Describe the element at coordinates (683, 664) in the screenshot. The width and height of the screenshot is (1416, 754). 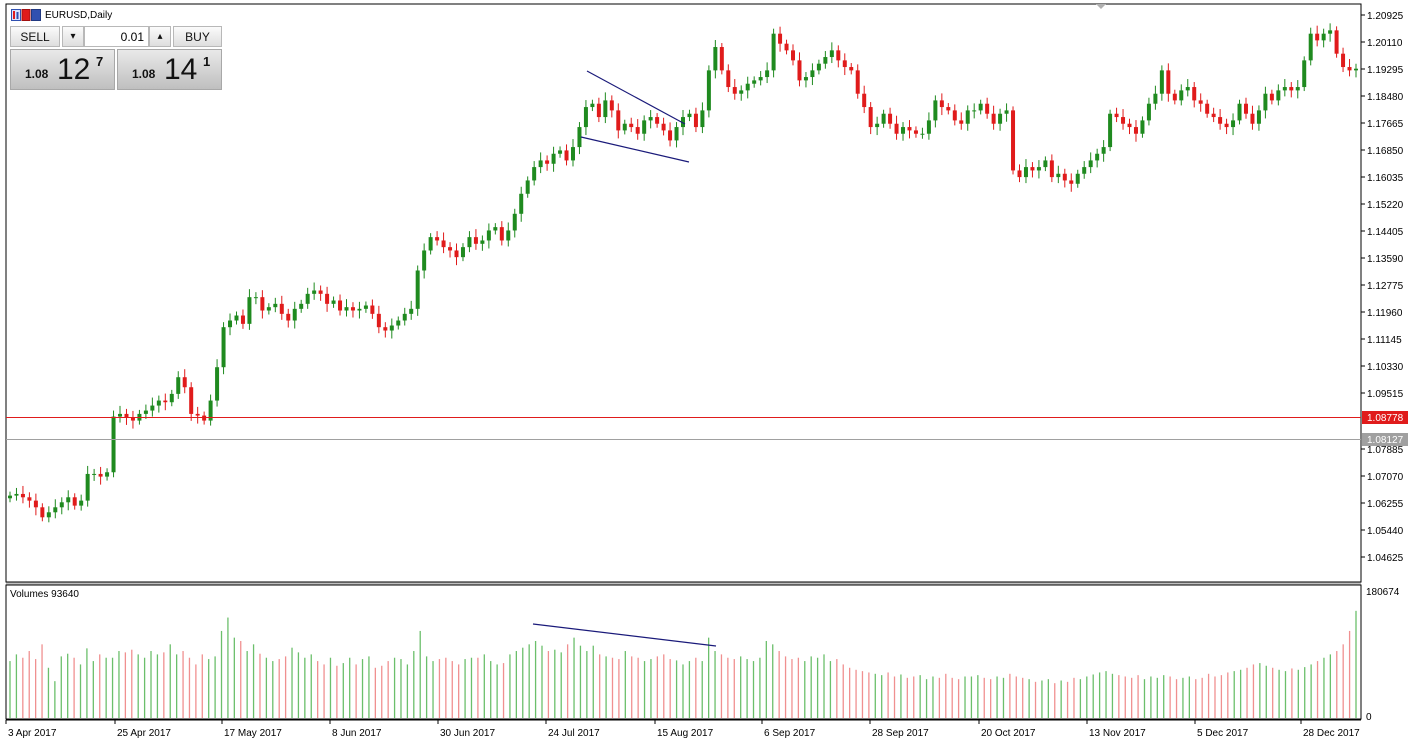
I see `volume-bars-group` at that location.